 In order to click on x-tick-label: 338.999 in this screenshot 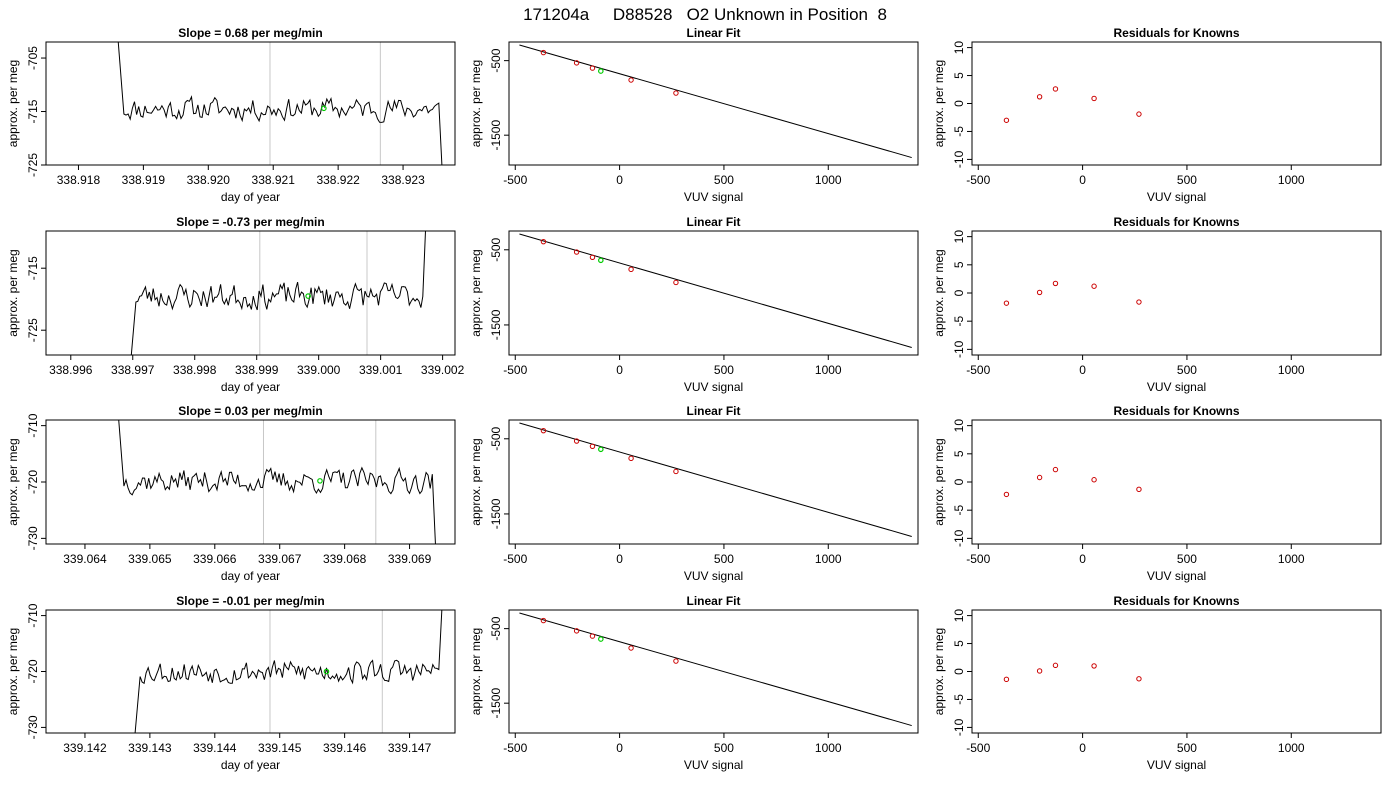, I will do `click(257, 370)`.